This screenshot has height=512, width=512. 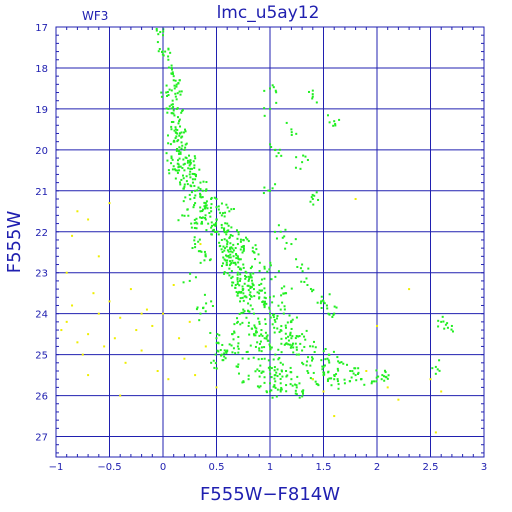 I want to click on y-tick-label: 19, so click(x=41, y=110).